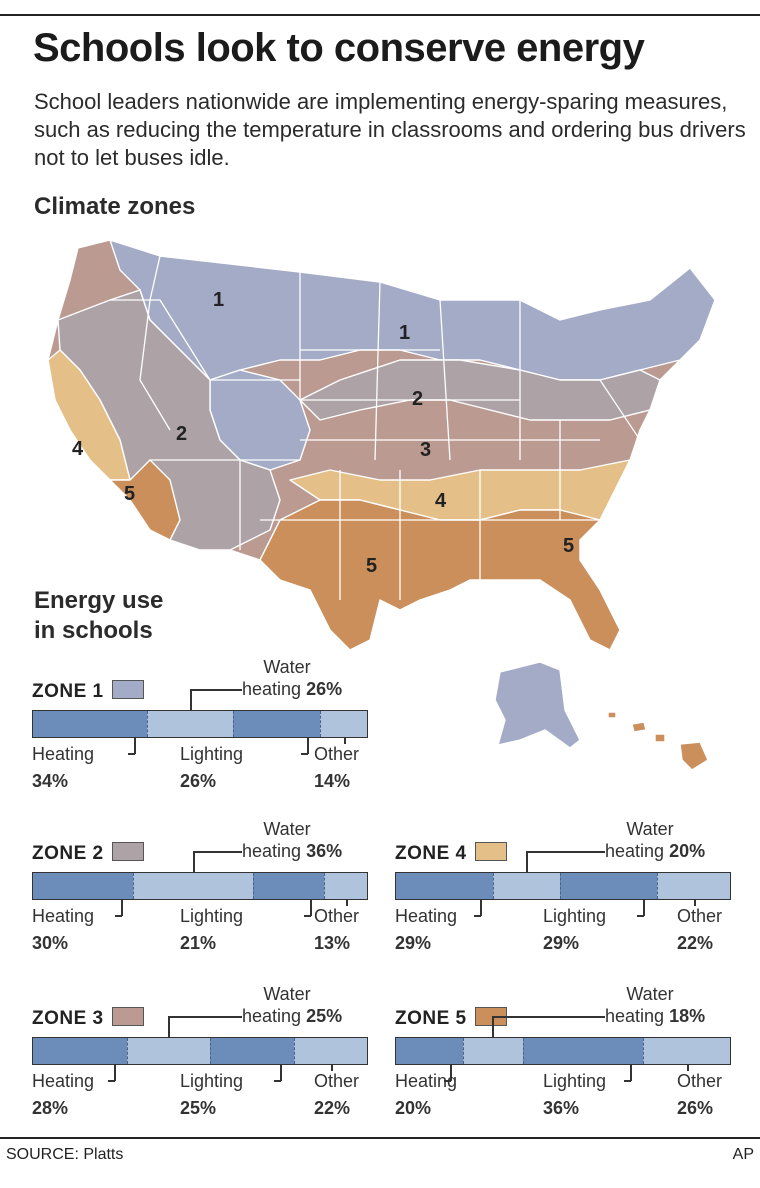 This screenshot has width=760, height=1188. I want to click on zone-name: ZONE 1, so click(68, 691).